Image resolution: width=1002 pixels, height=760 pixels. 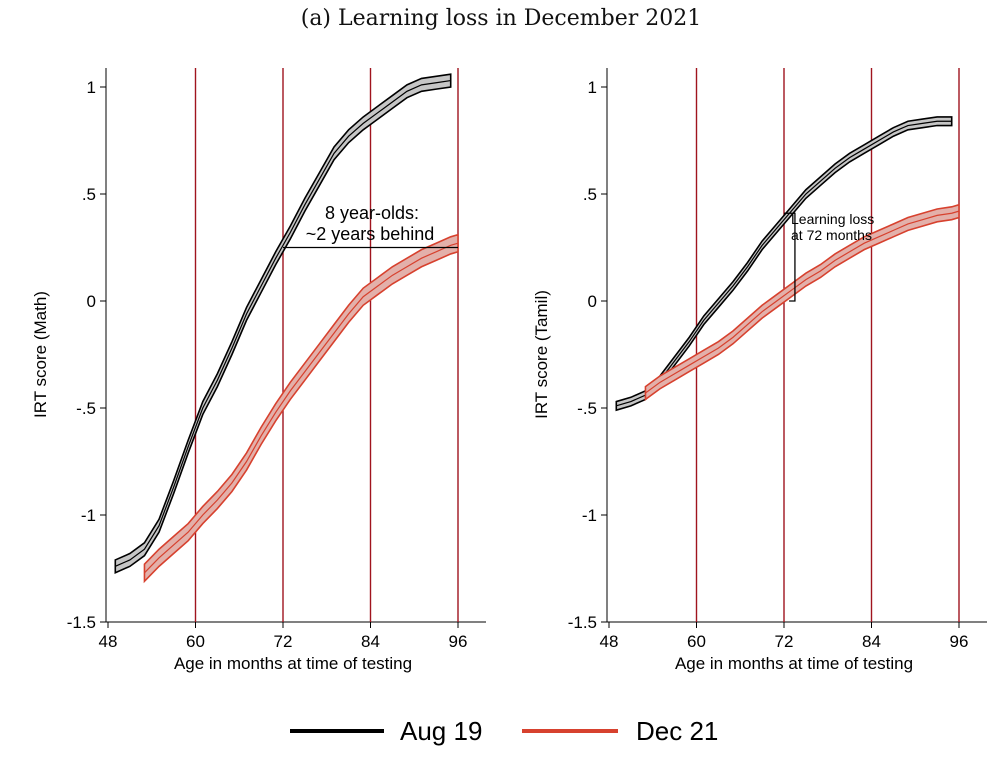 I want to click on annotation-text: Learning loss, so click(x=832, y=219).